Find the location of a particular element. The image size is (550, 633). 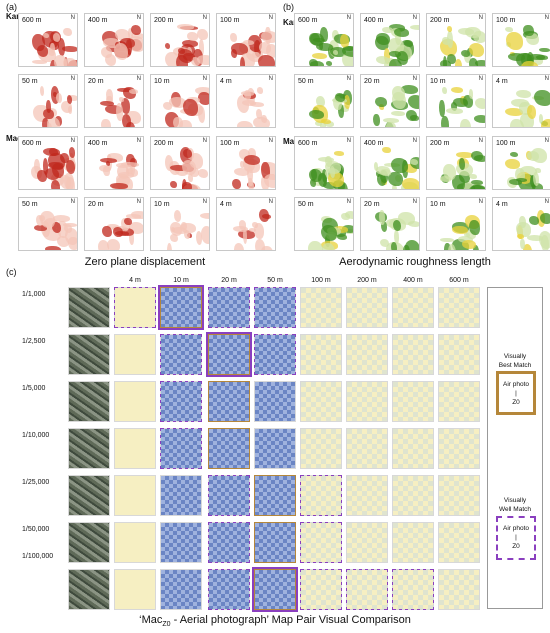

map-thumbnail: 200 m N is located at coordinates (180, 40).